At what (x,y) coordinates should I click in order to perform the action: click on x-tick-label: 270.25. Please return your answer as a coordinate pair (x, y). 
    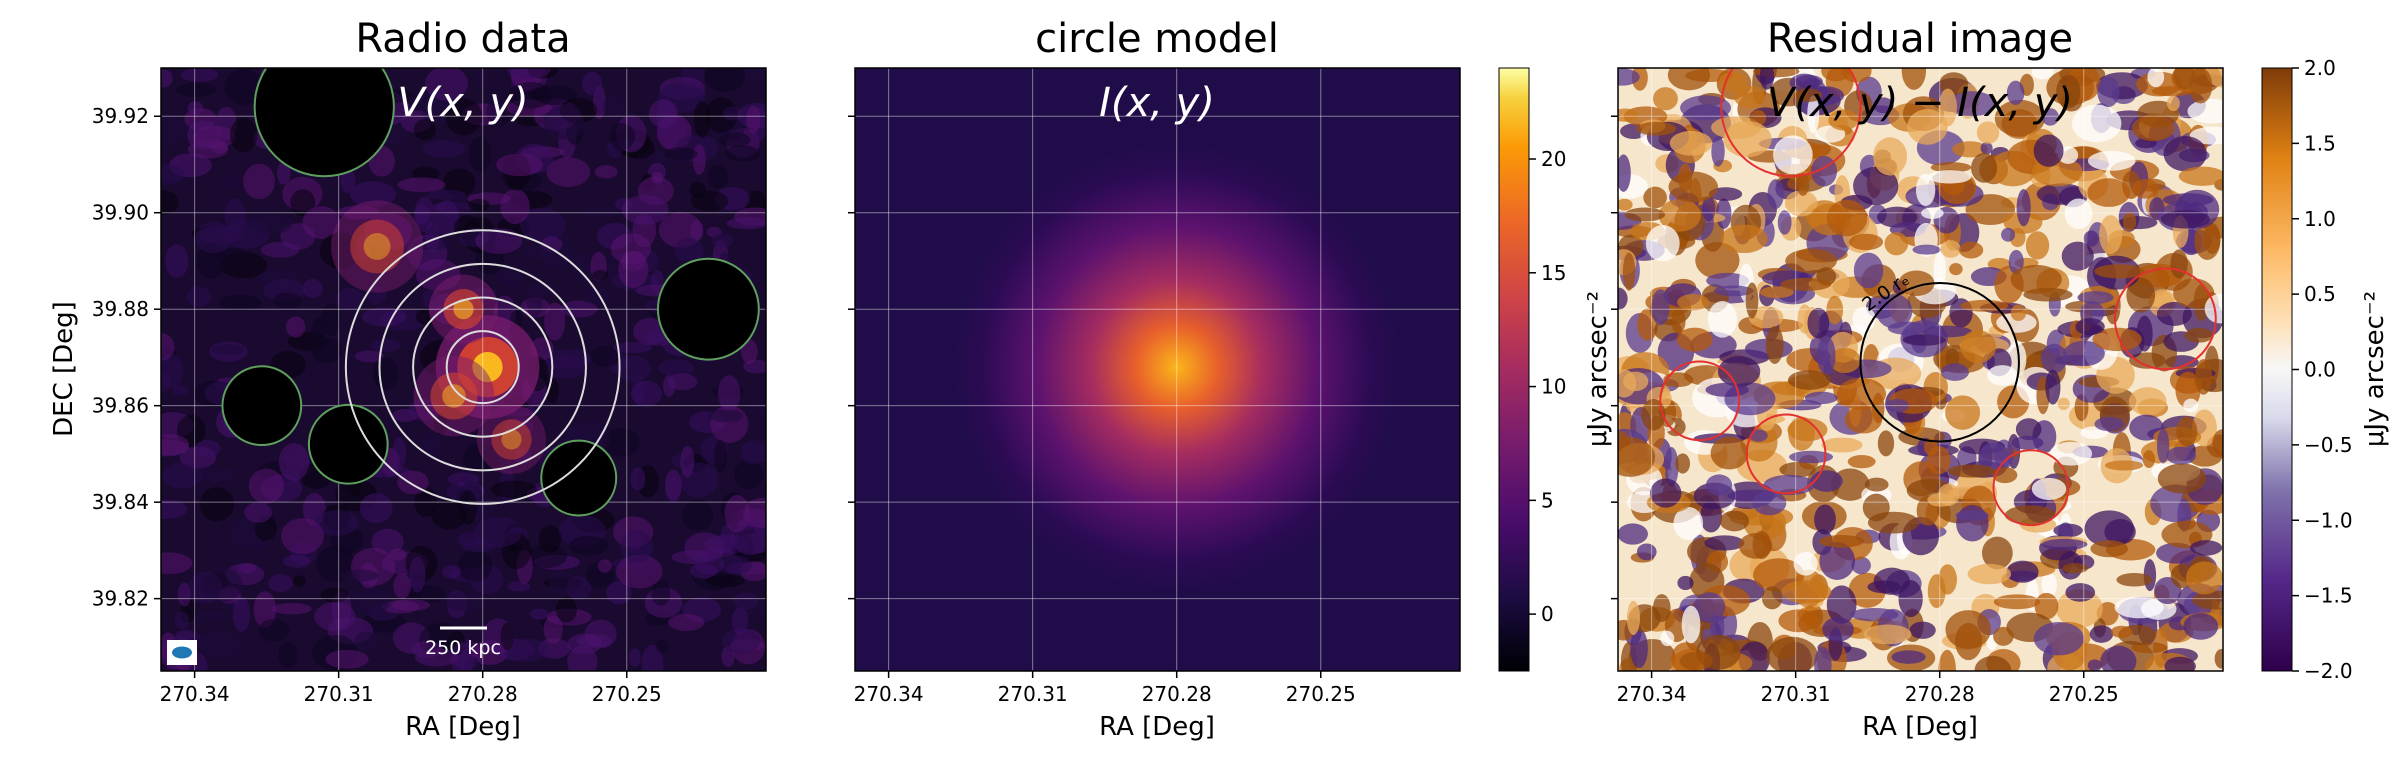
    Looking at the image, I should click on (627, 694).